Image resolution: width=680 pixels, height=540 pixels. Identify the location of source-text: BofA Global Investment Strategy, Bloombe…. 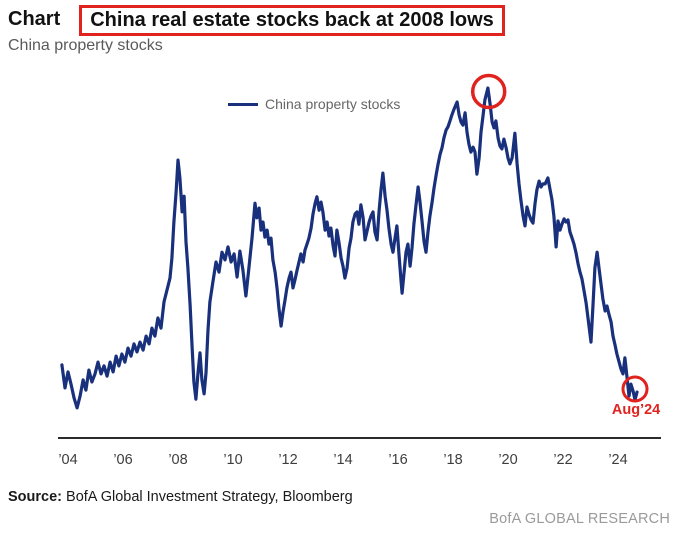
(209, 497).